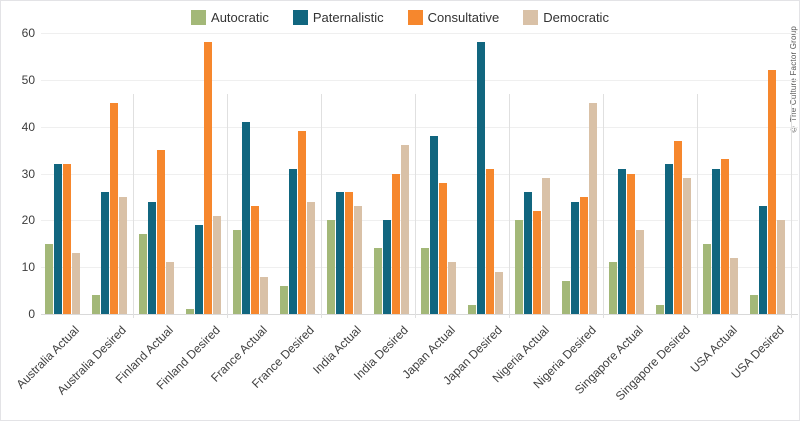 This screenshot has height=421, width=800. What do you see at coordinates (58, 239) in the screenshot?
I see `bar-australia-actual-paternalistic` at bounding box center [58, 239].